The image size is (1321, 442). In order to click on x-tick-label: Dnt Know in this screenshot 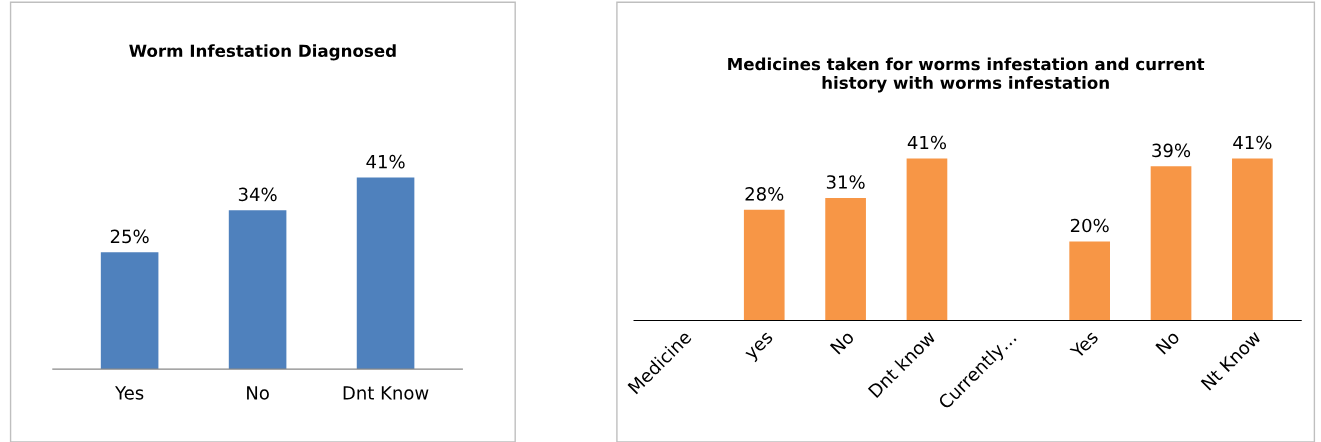, I will do `click(386, 393)`.